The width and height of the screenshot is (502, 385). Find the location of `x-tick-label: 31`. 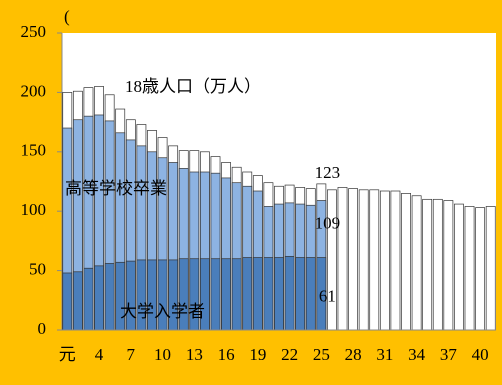

x-tick-label: 31 is located at coordinates (384, 354).